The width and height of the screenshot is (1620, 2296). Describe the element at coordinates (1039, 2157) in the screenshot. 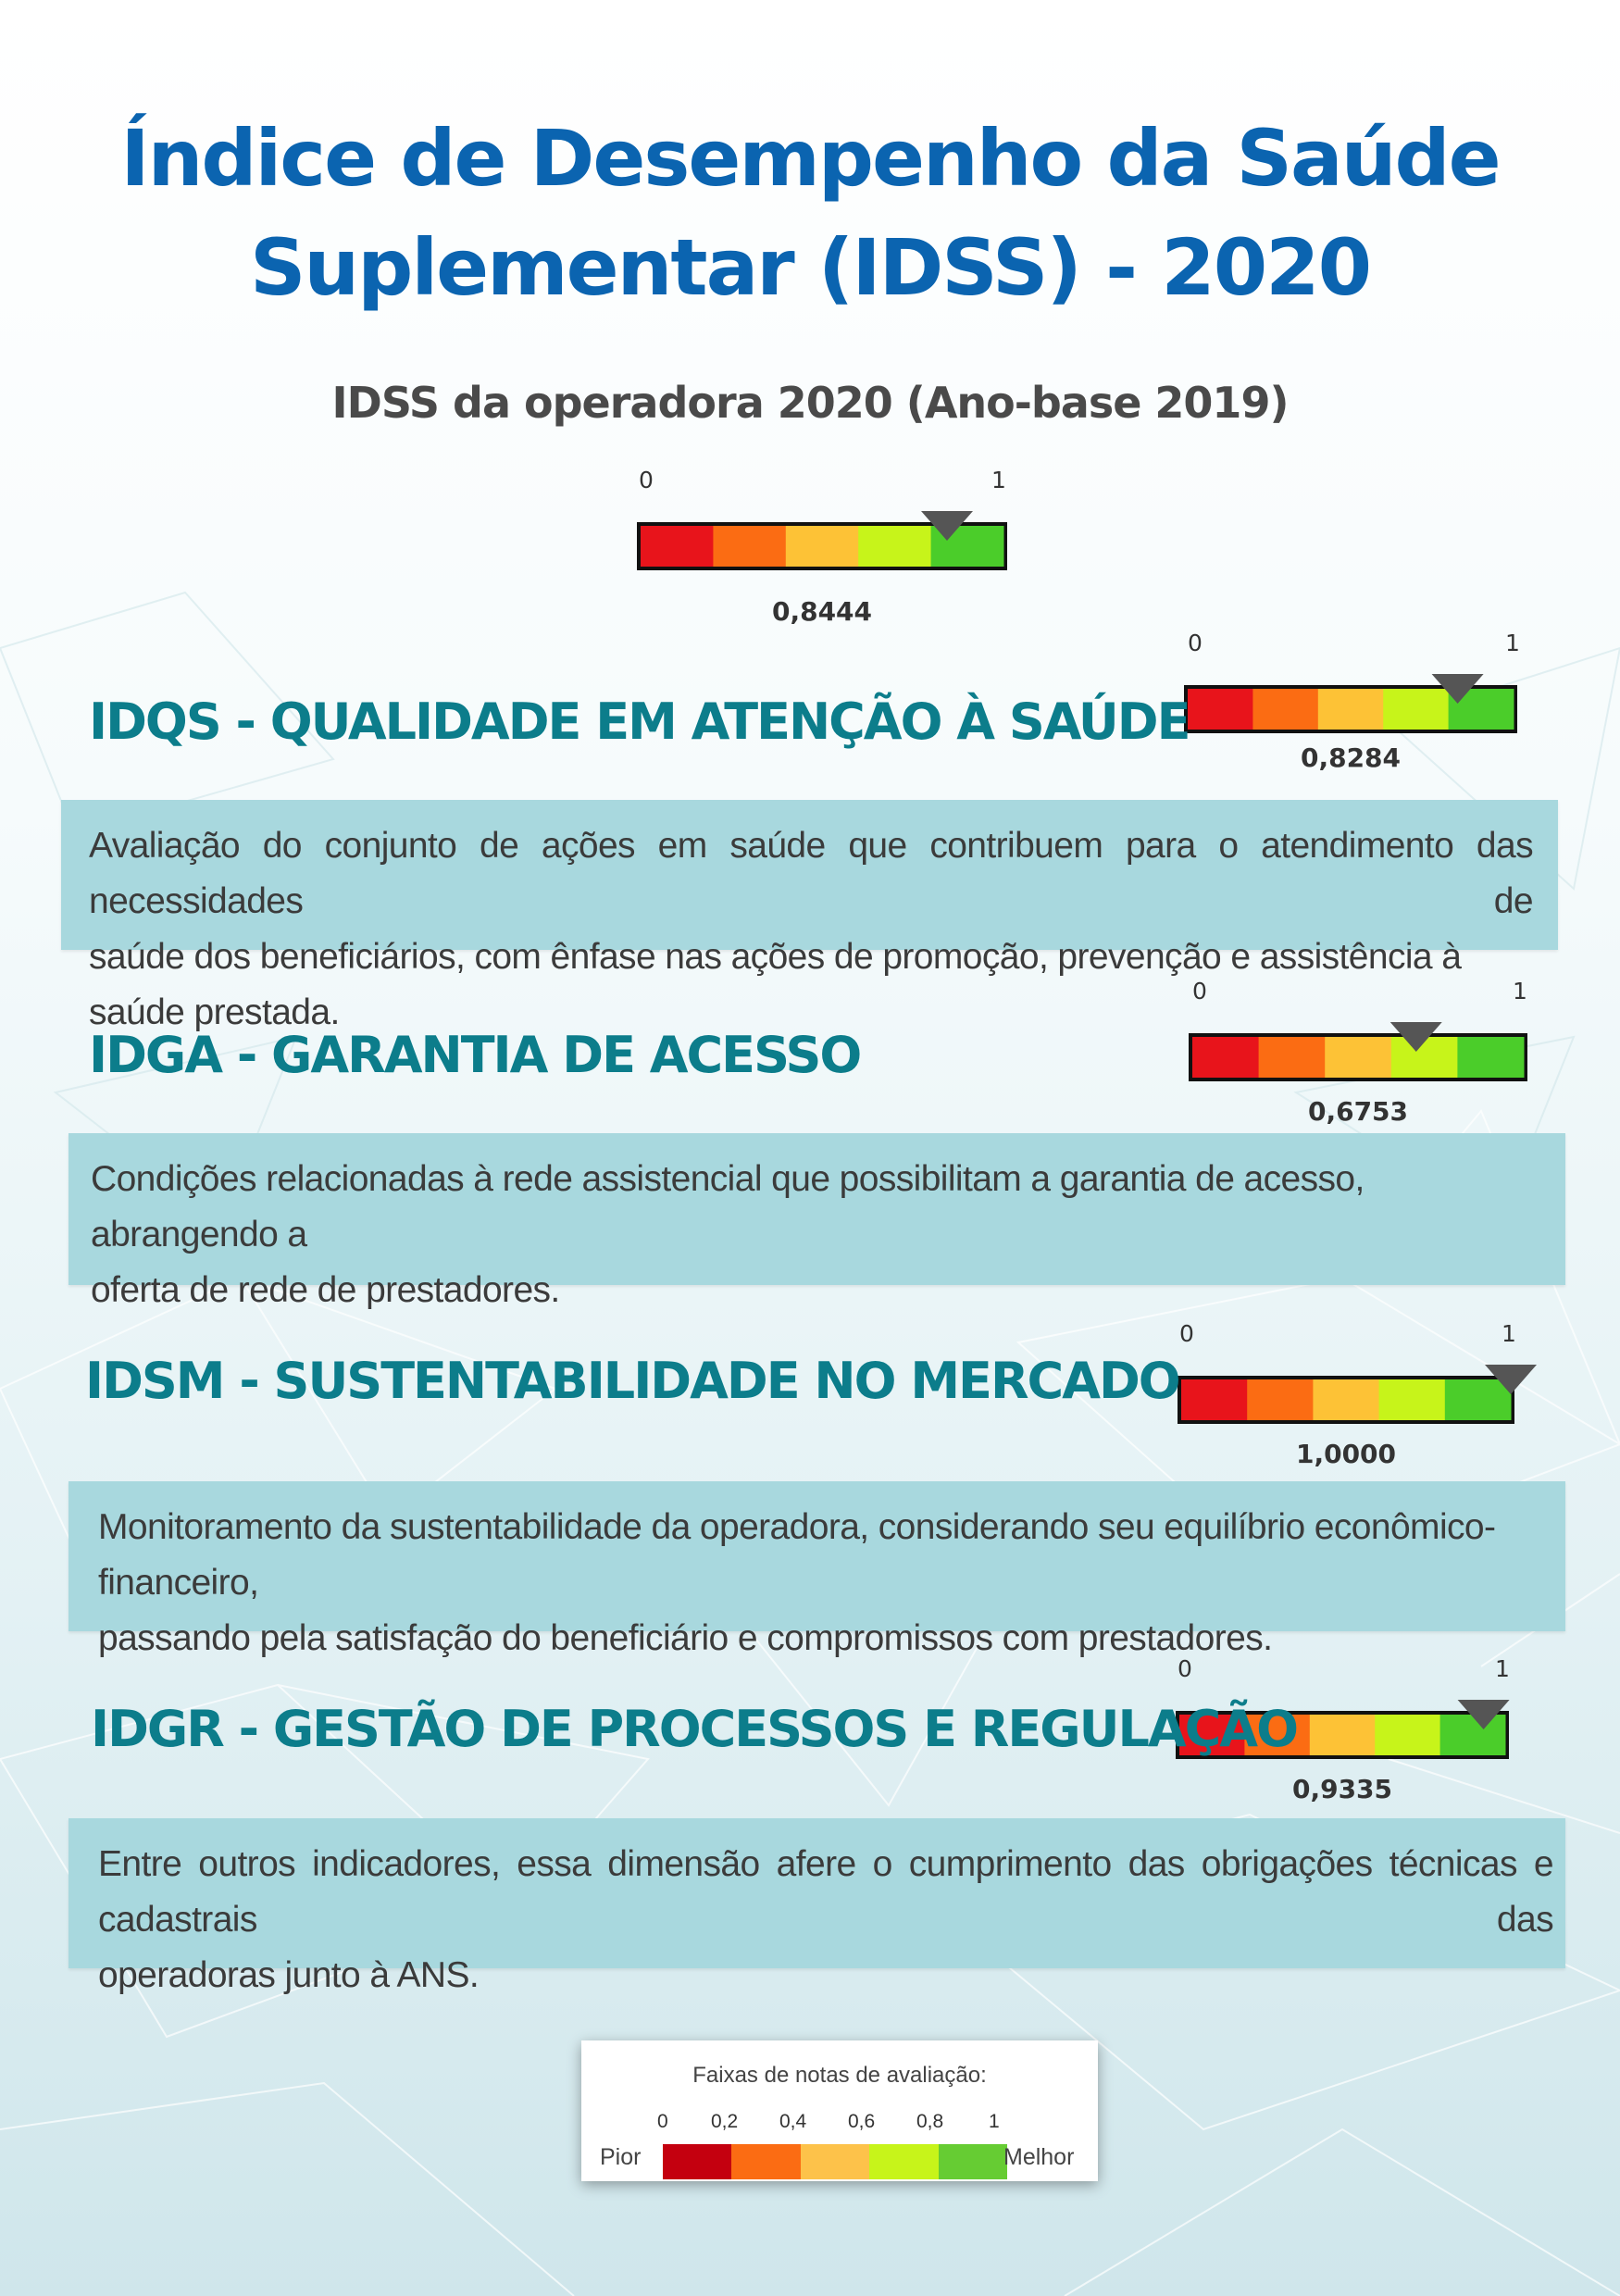

I see `legend-best-label: Melhor` at that location.